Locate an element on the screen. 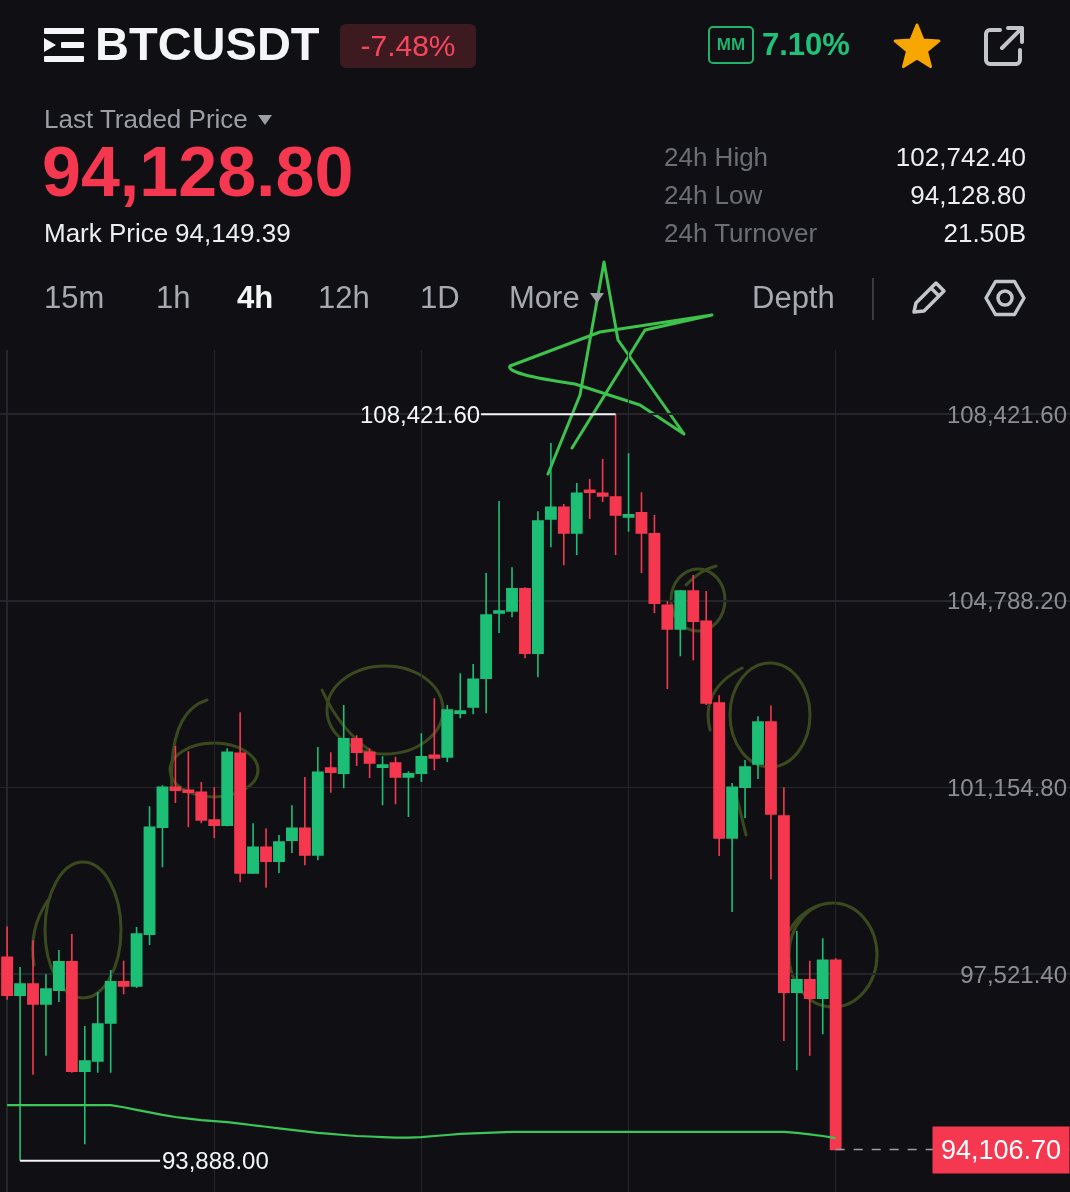 This screenshot has height=1192, width=1070. y-tick-label: 97,521.40 is located at coordinates (1013, 974).